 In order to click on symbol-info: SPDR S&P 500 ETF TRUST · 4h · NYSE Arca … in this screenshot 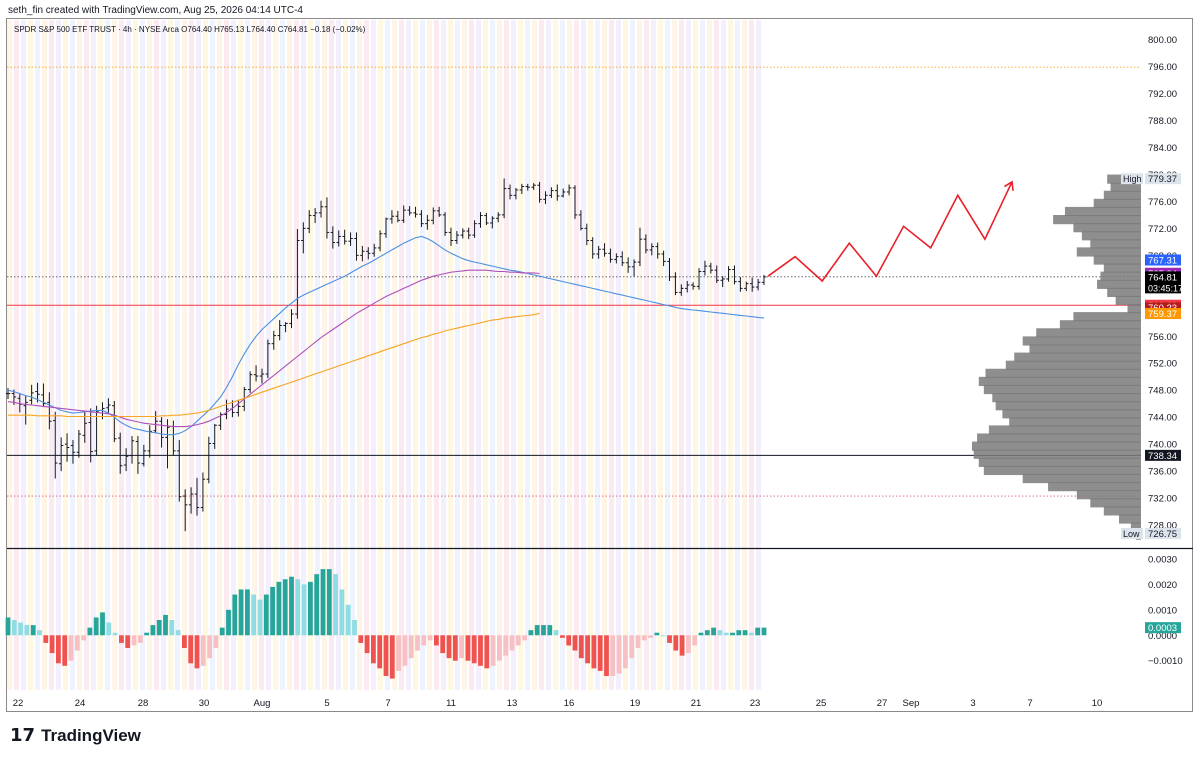, I will do `click(190, 29)`.